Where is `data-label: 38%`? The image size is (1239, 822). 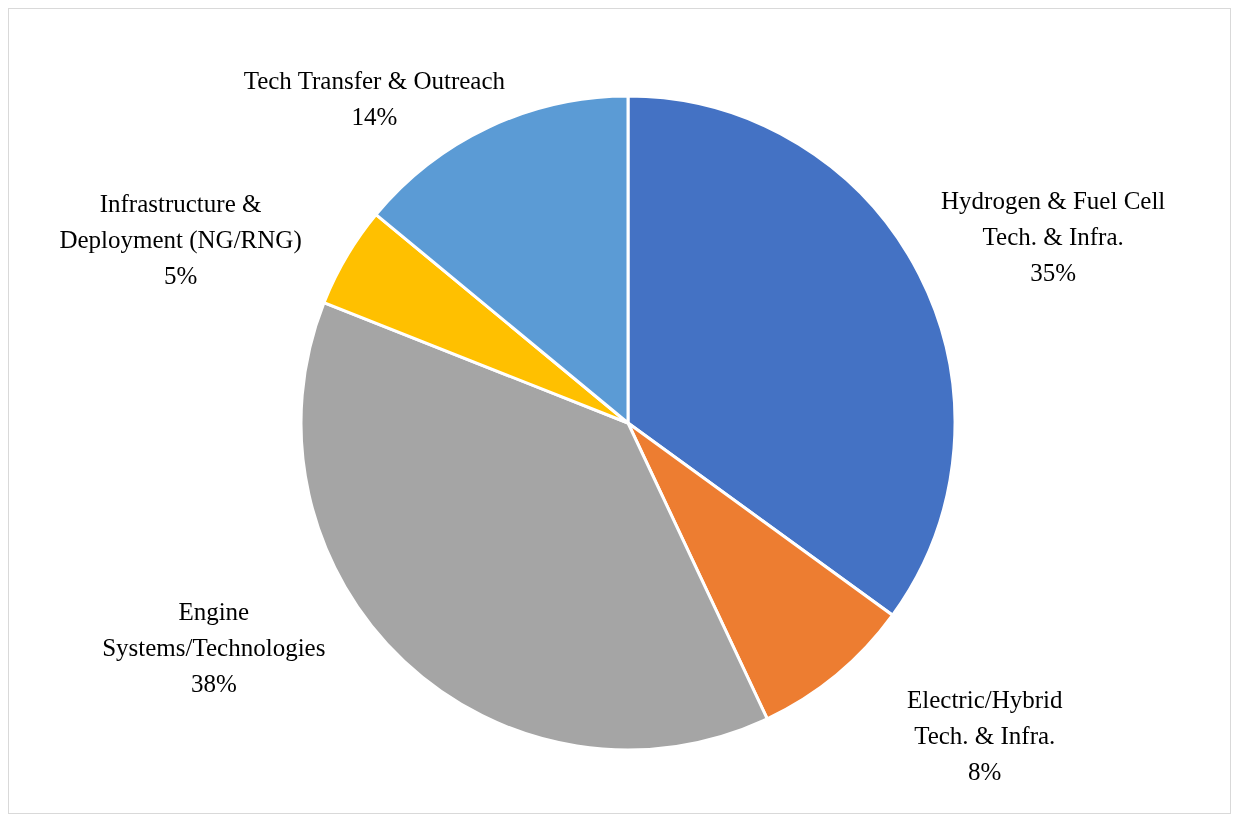
data-label: 38% is located at coordinates (213, 683).